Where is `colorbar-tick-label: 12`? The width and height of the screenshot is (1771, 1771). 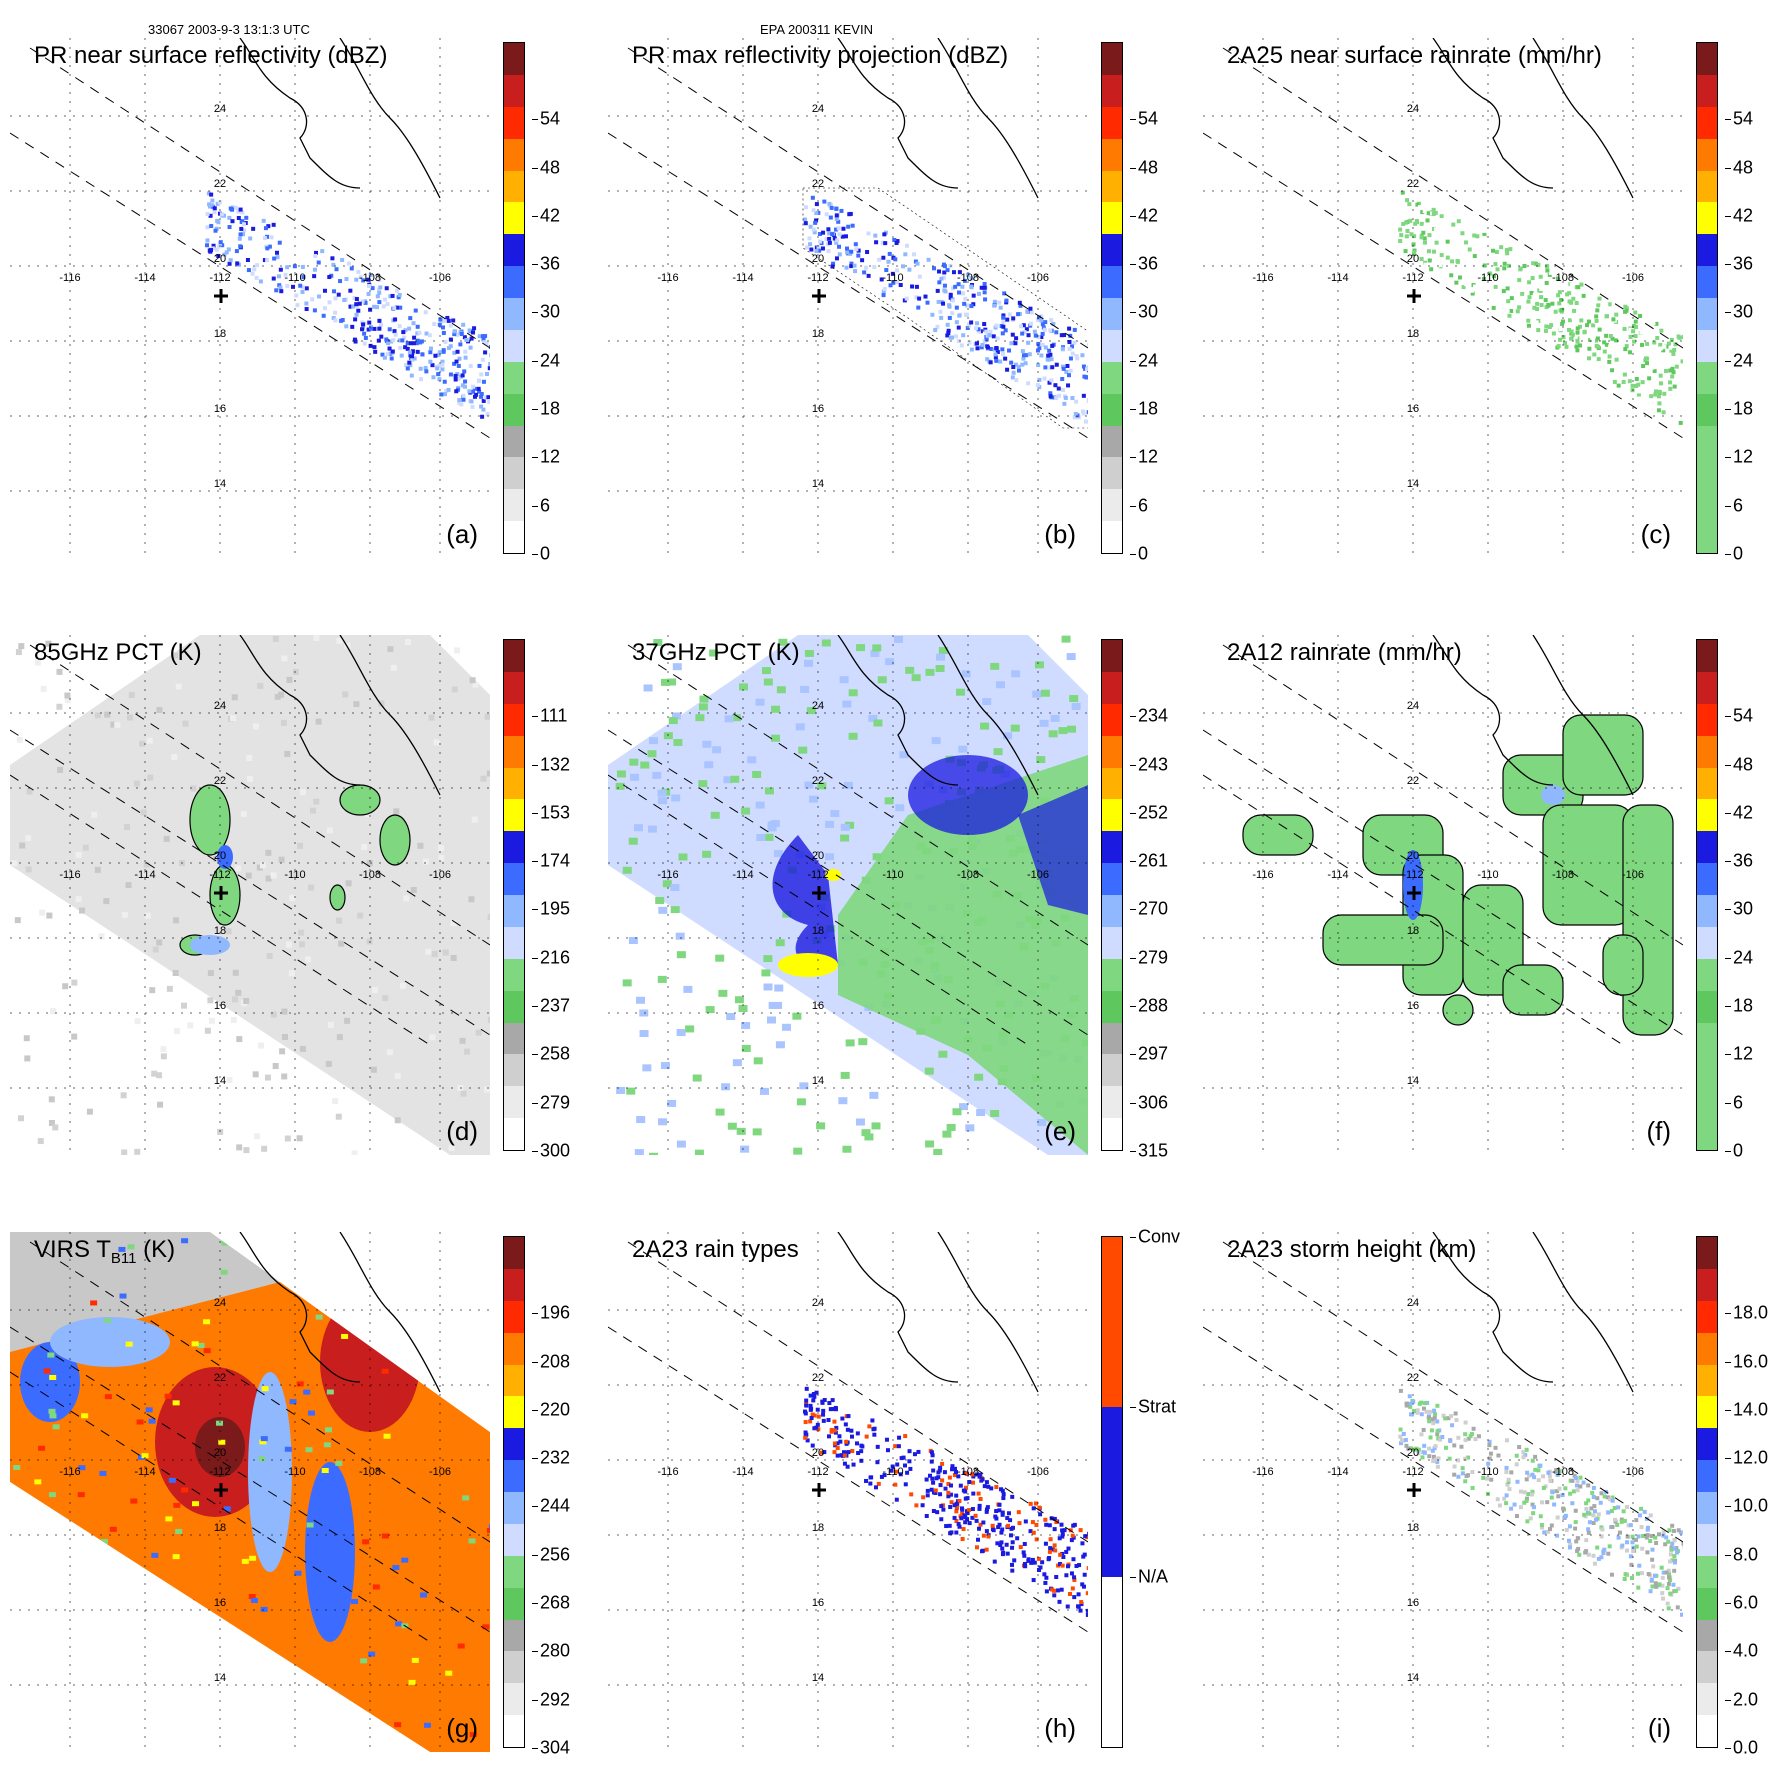 colorbar-tick-label: 12 is located at coordinates (1743, 456).